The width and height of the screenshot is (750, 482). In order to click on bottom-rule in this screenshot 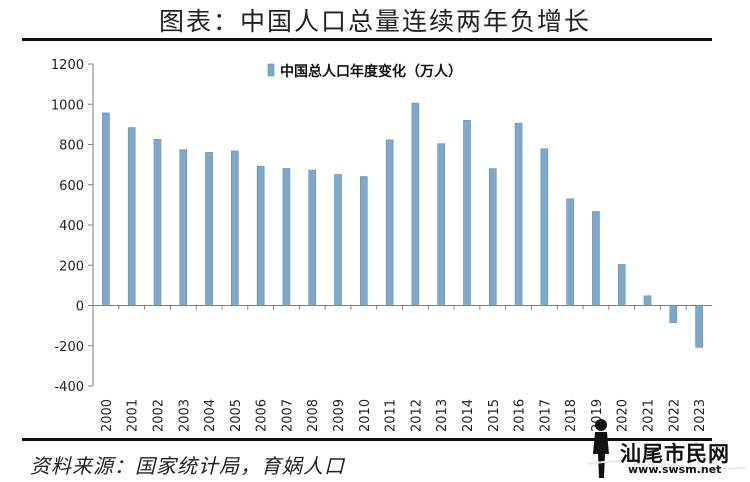, I will do `click(367, 439)`.